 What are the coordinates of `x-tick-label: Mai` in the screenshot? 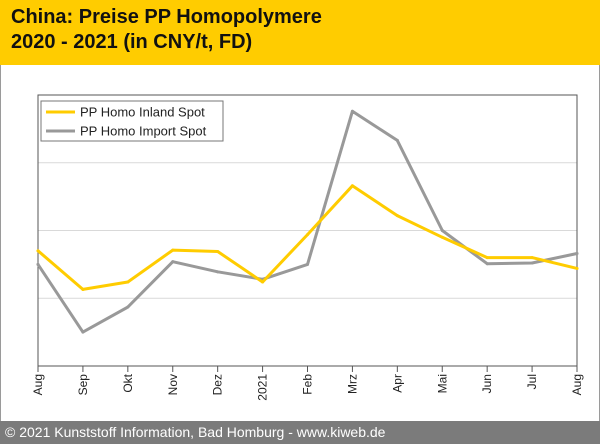 It's located at (442, 383).